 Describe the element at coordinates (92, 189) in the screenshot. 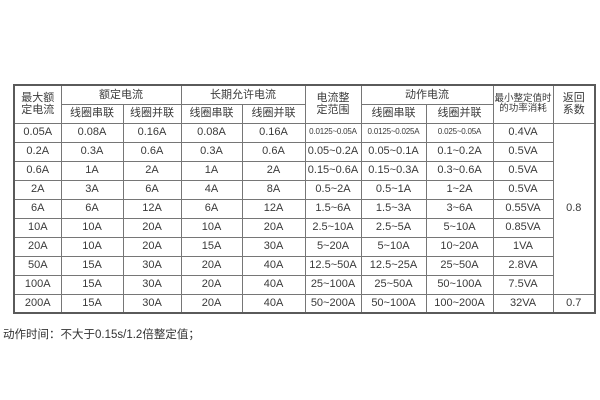

I see `table-cell: 3A` at that location.